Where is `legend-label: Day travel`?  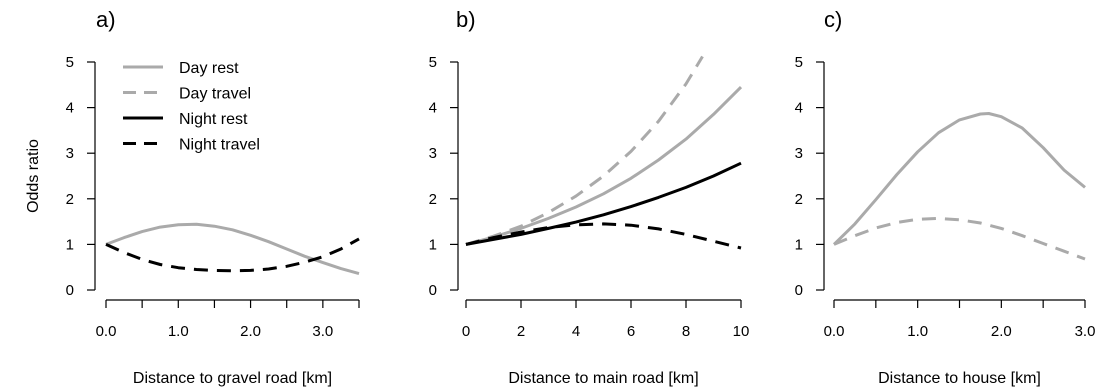
legend-label: Day travel is located at coordinates (215, 94).